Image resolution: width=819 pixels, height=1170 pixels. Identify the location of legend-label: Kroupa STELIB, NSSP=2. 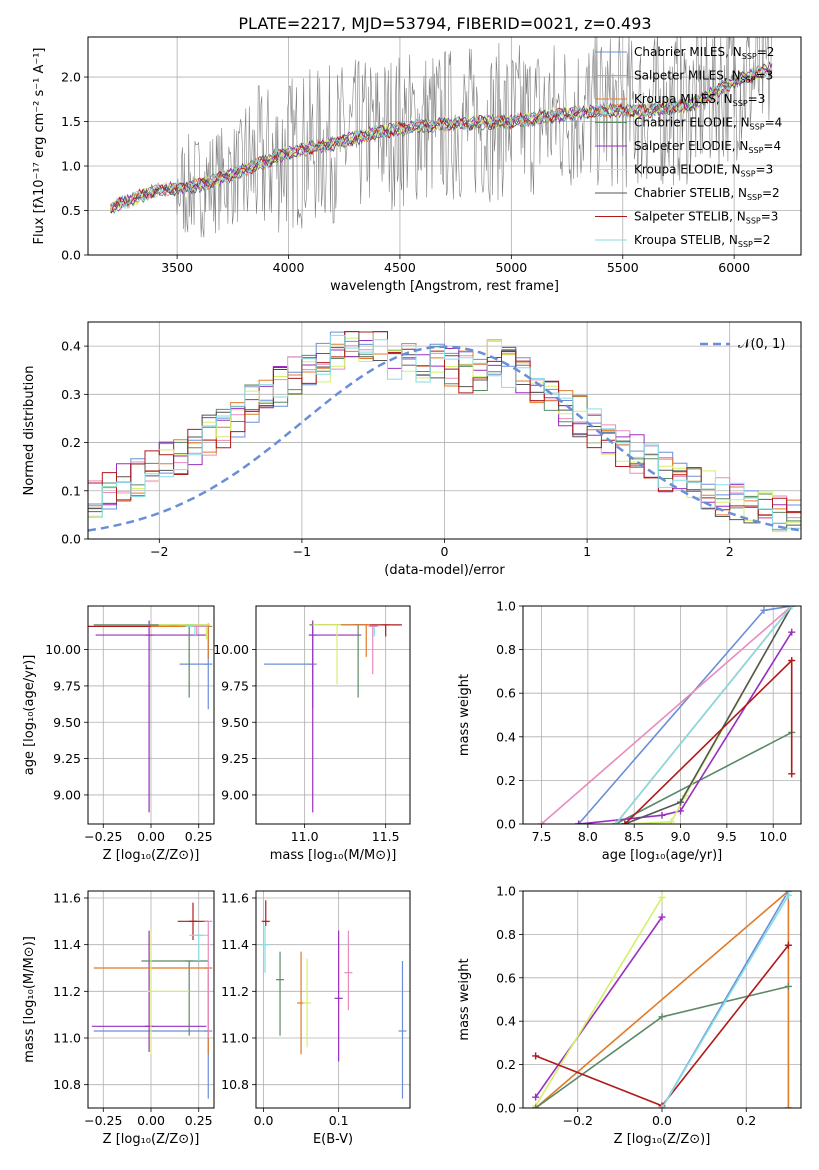
(702, 241).